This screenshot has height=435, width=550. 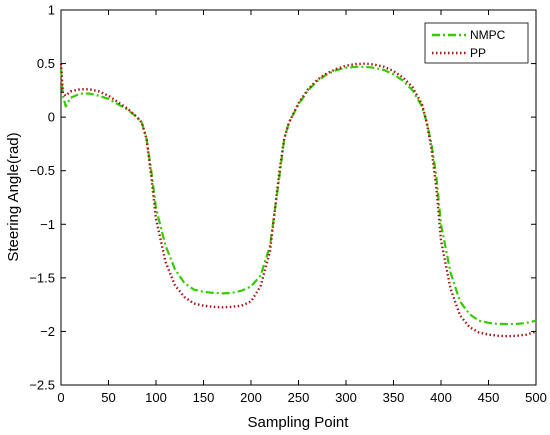 What do you see at coordinates (13, 196) in the screenshot?
I see `y-axis-label: Steering Angle(rad)` at bounding box center [13, 196].